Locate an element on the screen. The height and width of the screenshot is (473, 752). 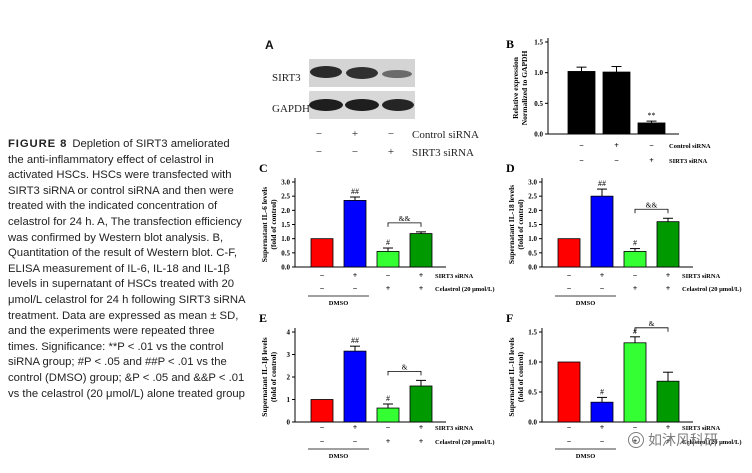
chart-d-ylabel-line1: Supernatant IL-18 levels is located at coordinates (511, 224).